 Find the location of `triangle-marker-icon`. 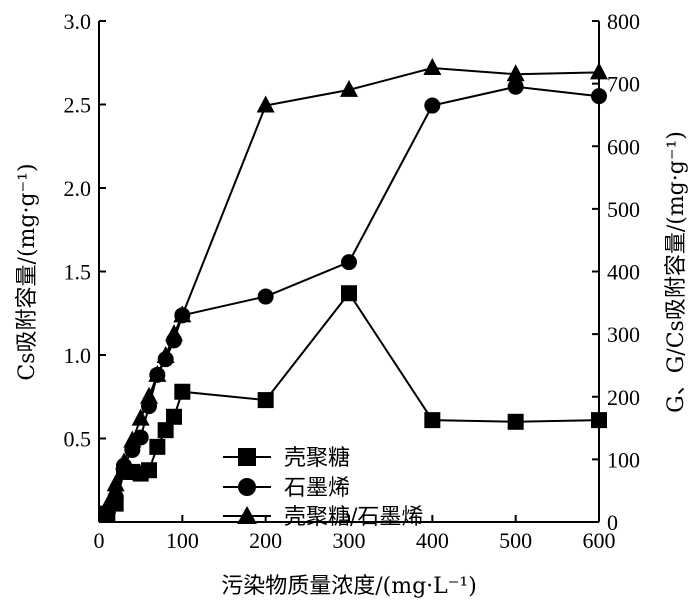

triangle-marker-icon is located at coordinates (247, 515).